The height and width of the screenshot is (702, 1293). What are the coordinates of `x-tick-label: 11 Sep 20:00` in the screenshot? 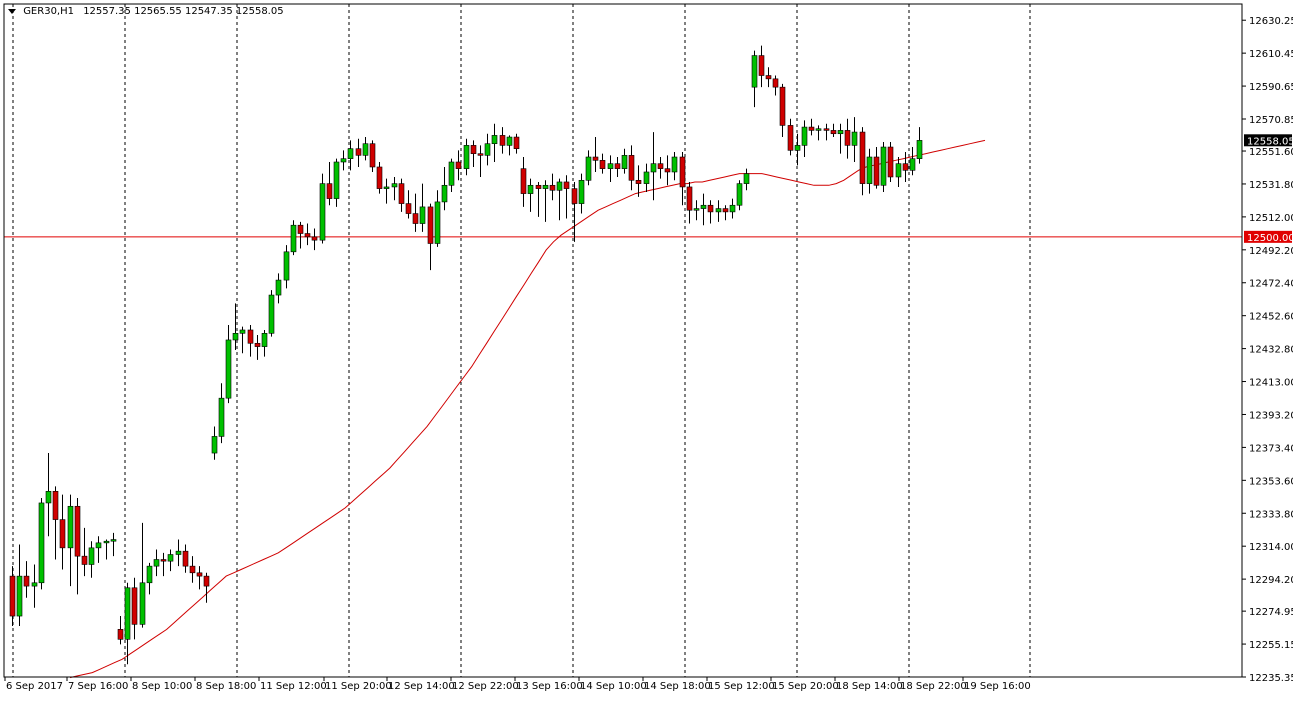 It's located at (358, 686).